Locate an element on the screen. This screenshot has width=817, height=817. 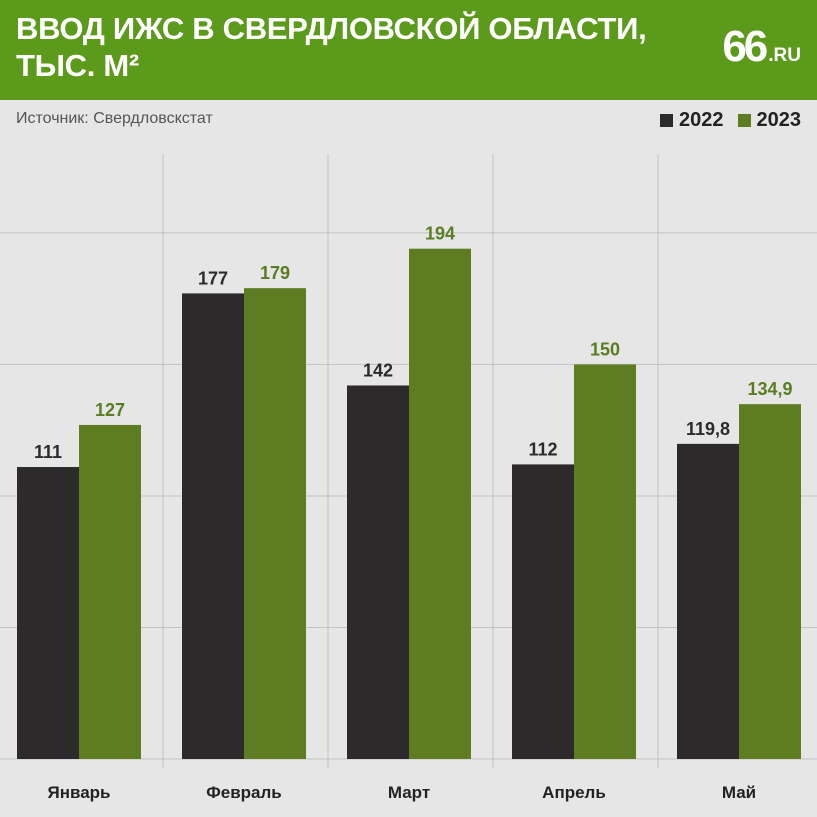
legend-swatch-2023 is located at coordinates (744, 120).